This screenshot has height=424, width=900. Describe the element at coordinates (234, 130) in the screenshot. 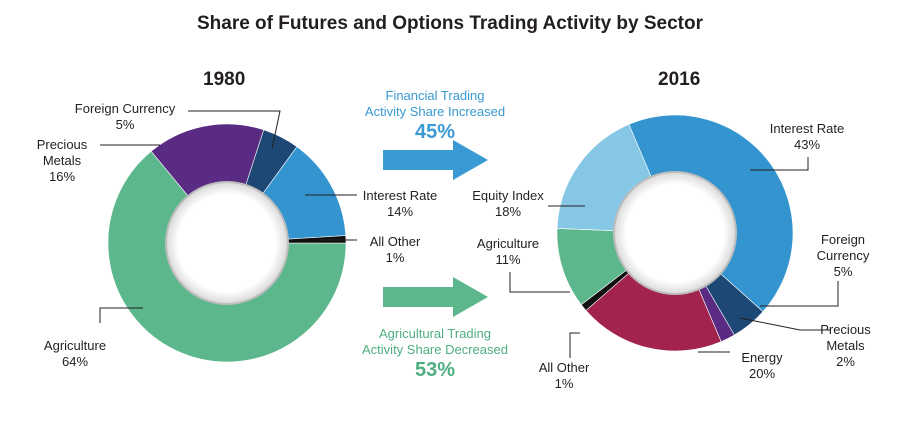

I see `leader-foreign-currency-1980` at that location.